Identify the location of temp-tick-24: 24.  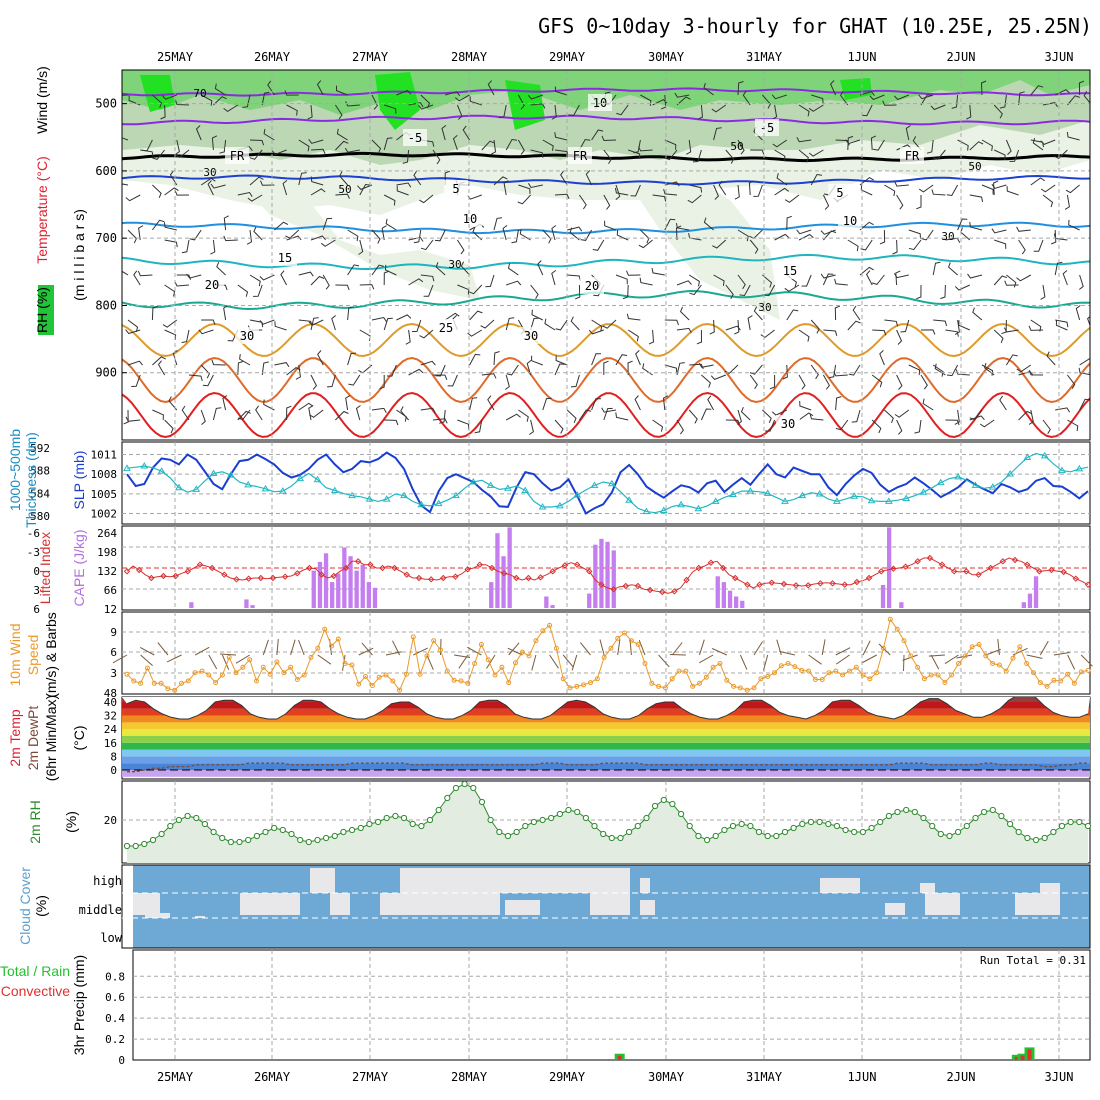
(111, 729).